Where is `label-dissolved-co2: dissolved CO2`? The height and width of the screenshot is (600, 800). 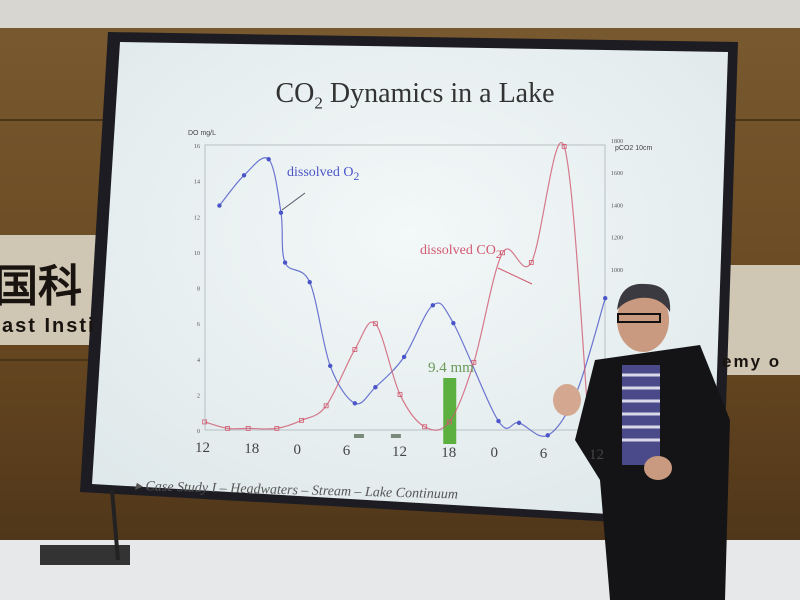 label-dissolved-co2: dissolved CO2 is located at coordinates (461, 252).